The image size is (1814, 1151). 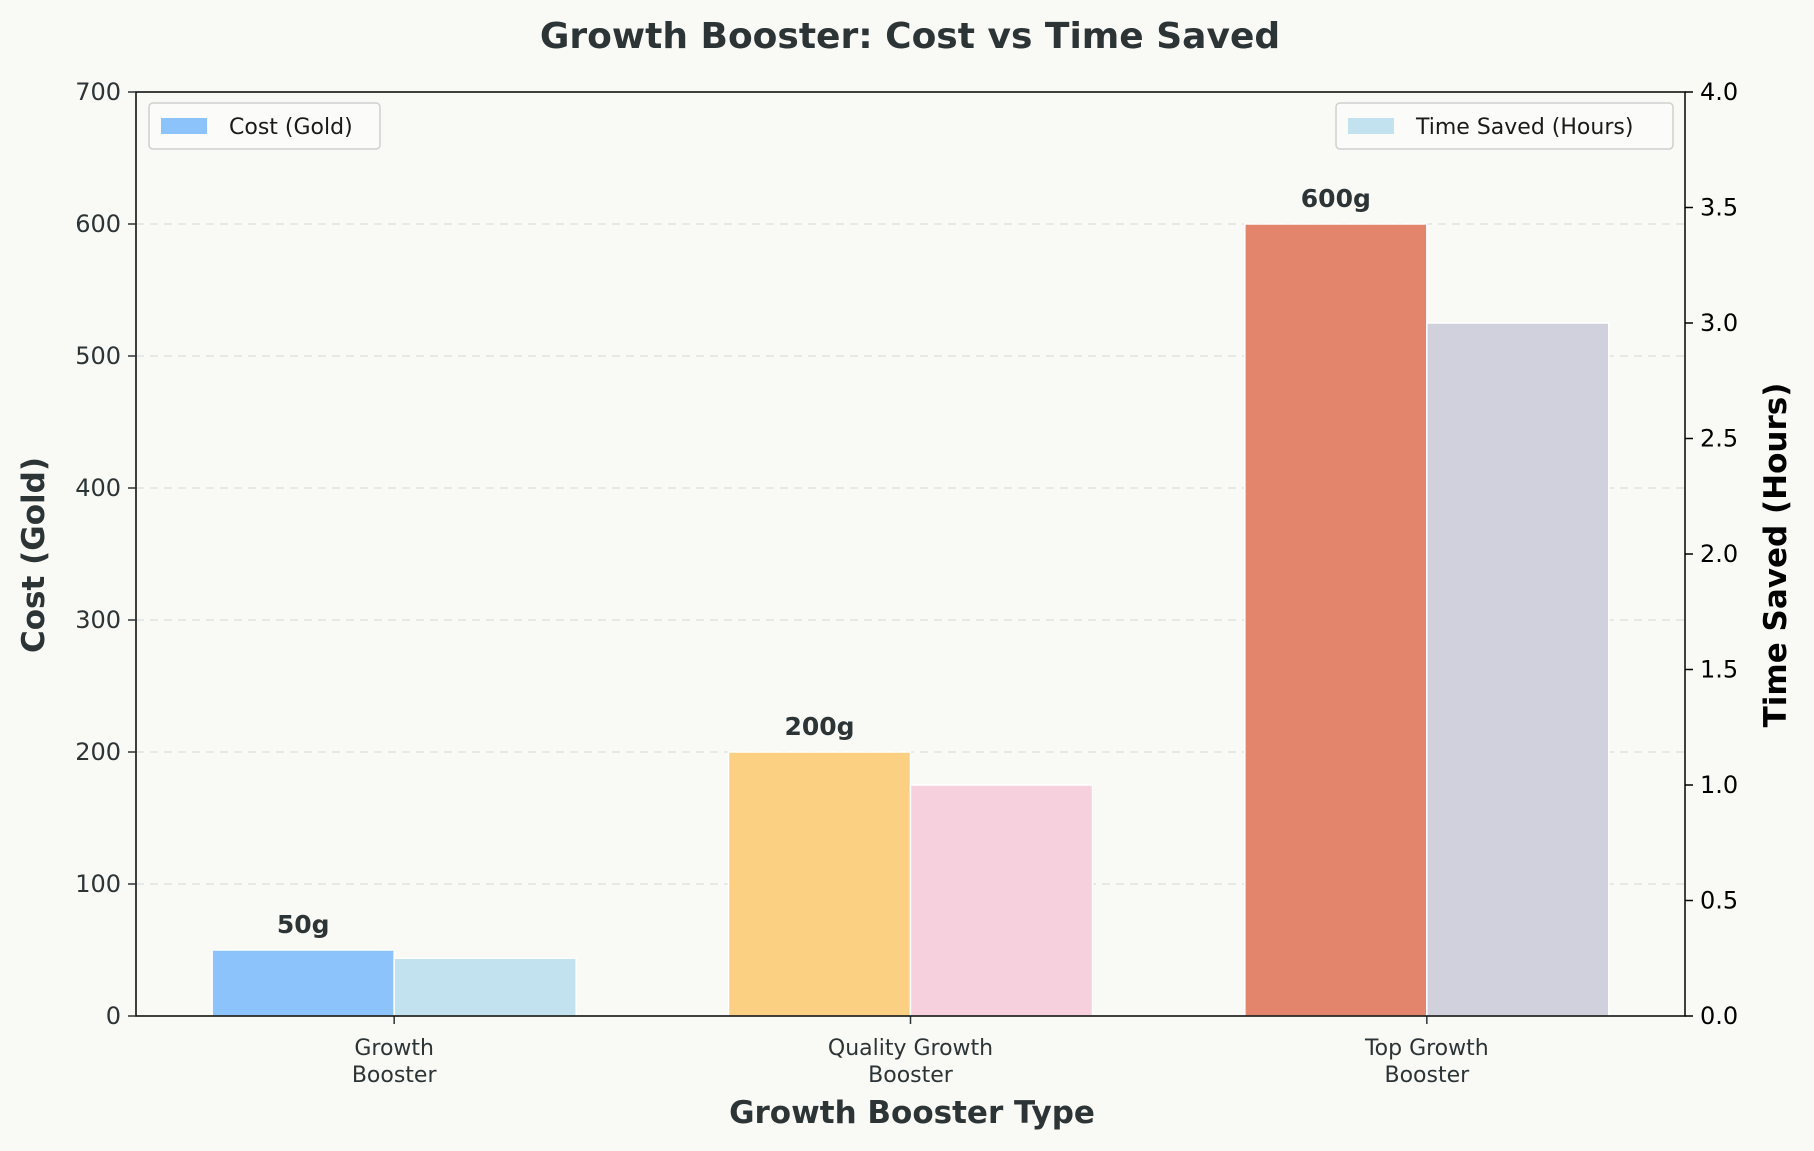 I want to click on data-label: 600g, so click(x=1336, y=198).